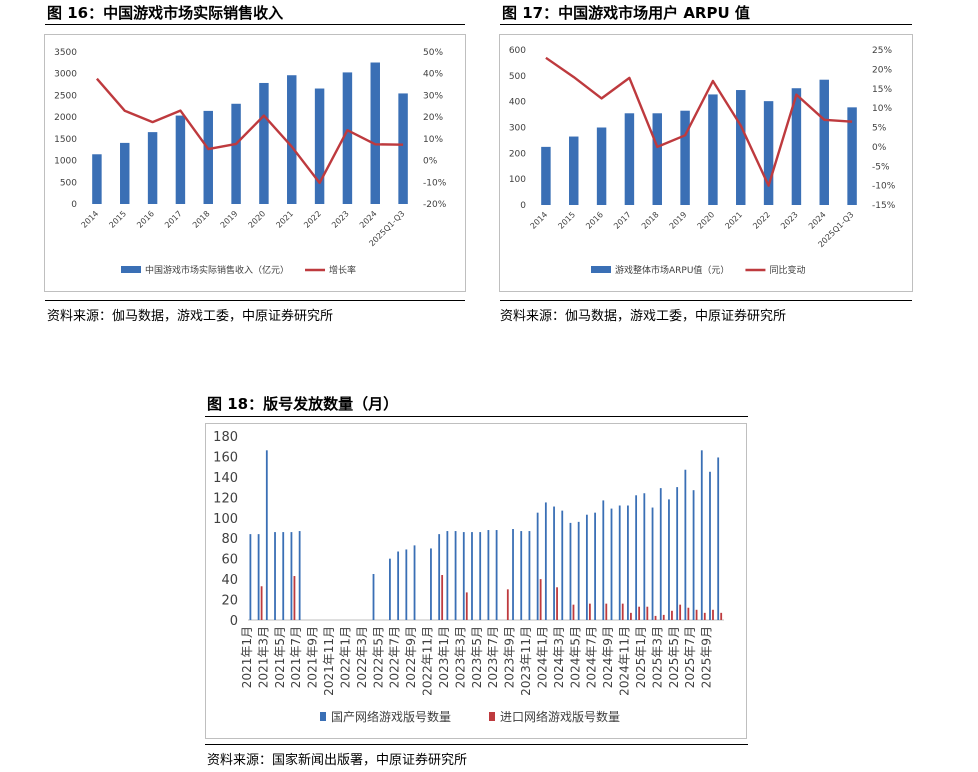  I want to click on fig17-ytick-right: 25%, so click(882, 51).